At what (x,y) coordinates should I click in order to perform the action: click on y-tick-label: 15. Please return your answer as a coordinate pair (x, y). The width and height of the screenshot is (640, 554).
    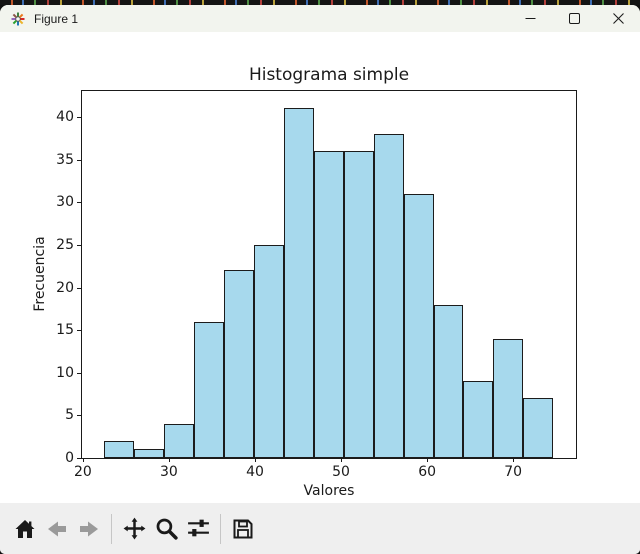
    Looking at the image, I should click on (65, 330).